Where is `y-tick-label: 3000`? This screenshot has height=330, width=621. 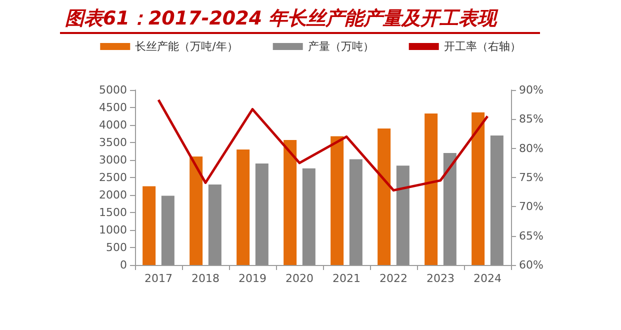
y-tick-label: 3000 is located at coordinates (113, 160).